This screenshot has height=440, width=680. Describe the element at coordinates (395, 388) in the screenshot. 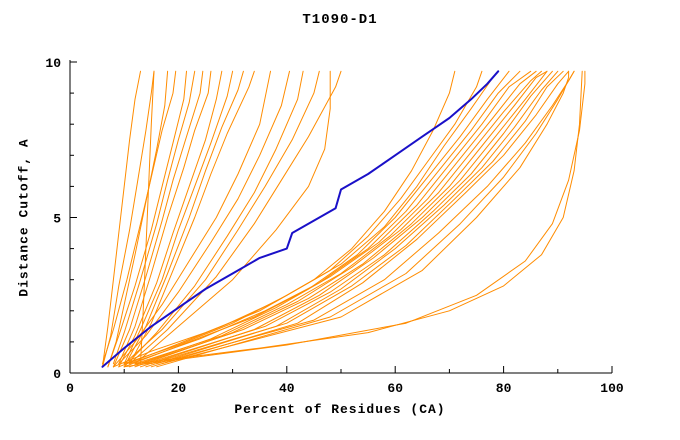

I see `x-tick-label: 60` at that location.